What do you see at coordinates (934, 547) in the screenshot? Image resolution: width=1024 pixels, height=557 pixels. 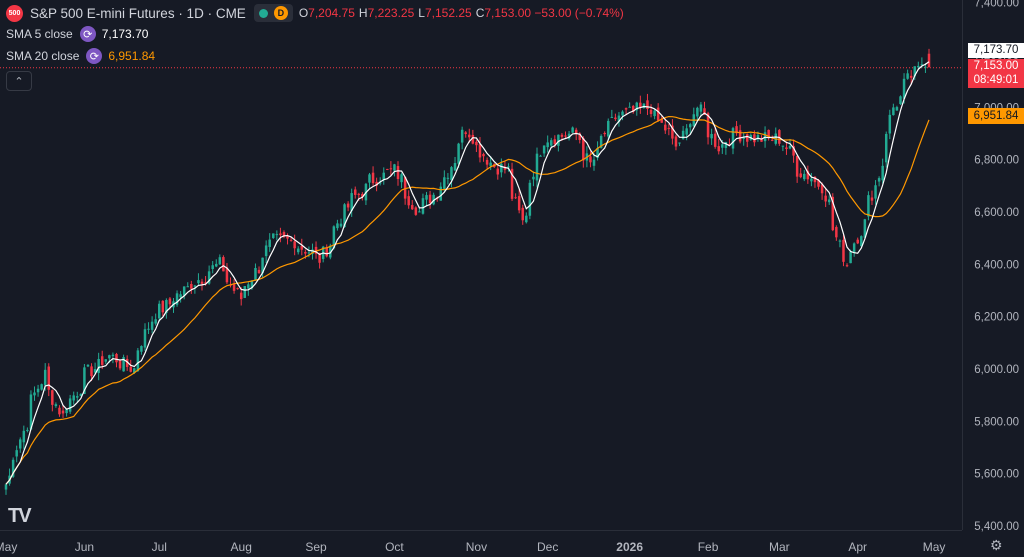 I see `x-tick-label: May` at bounding box center [934, 547].